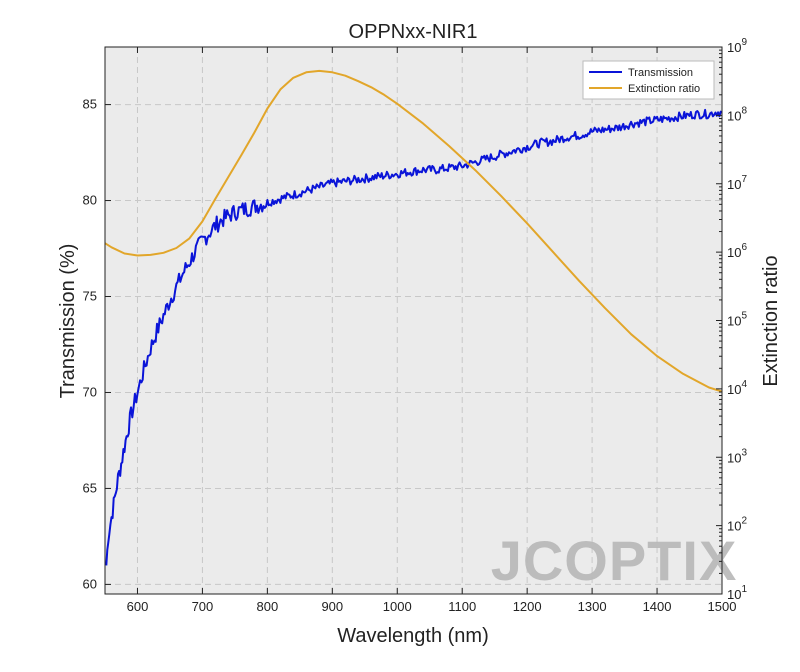  I want to click on x-tick-label: 600, so click(138, 606).